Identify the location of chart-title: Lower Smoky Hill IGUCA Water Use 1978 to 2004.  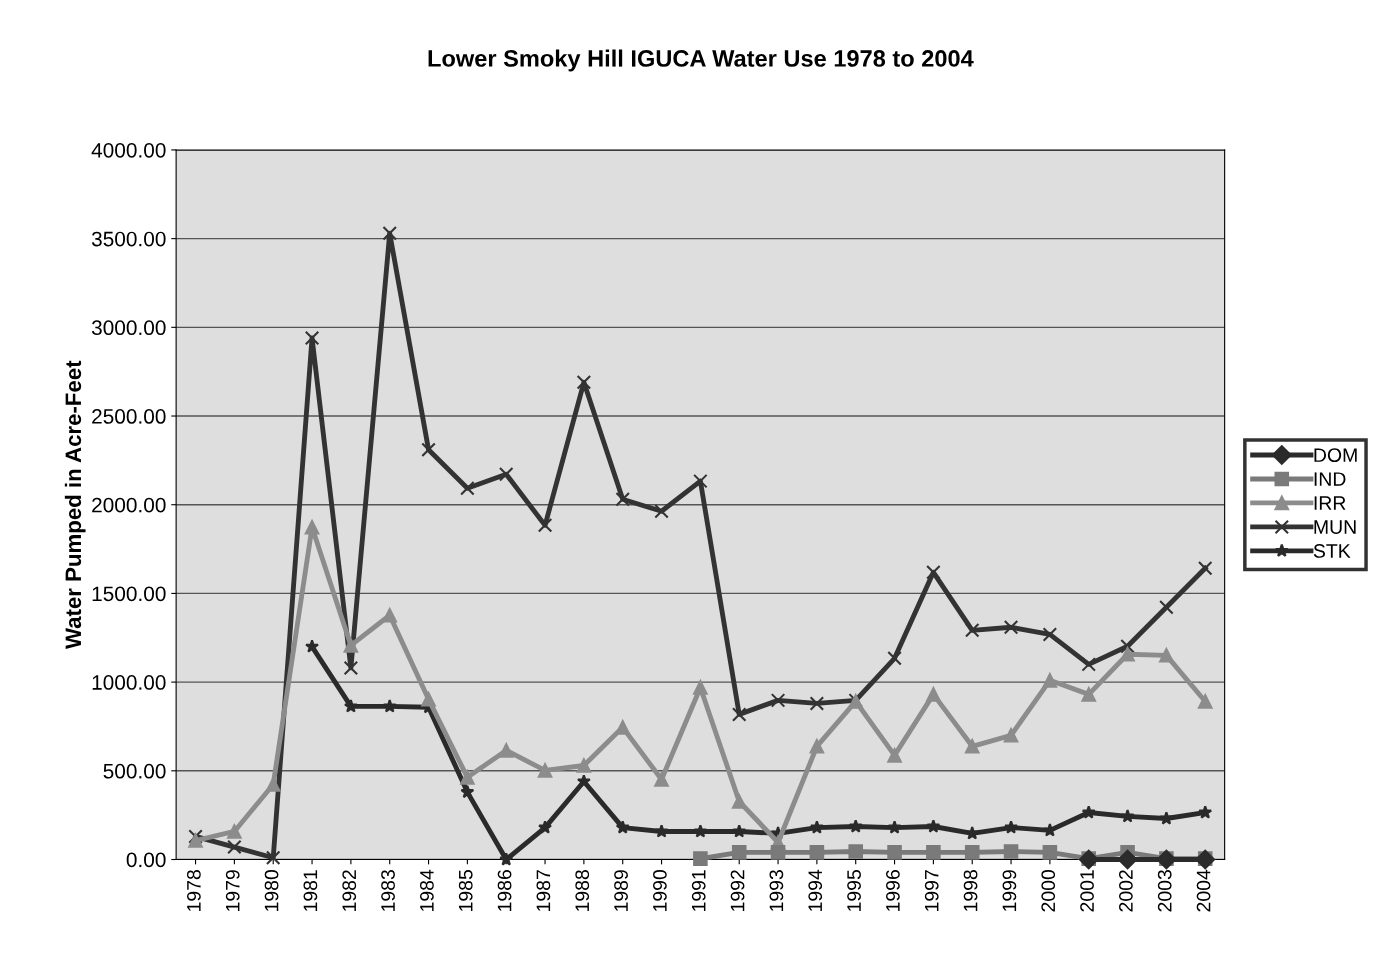
(701, 60).